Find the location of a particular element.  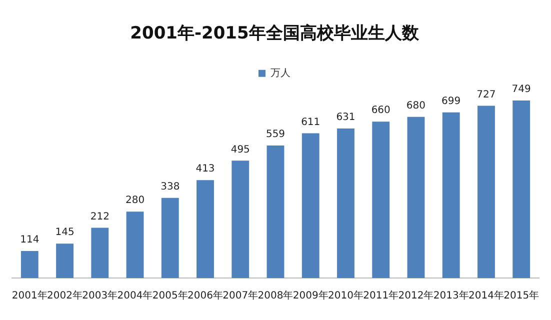

x-tick-label: 2014年 is located at coordinates (486, 296).